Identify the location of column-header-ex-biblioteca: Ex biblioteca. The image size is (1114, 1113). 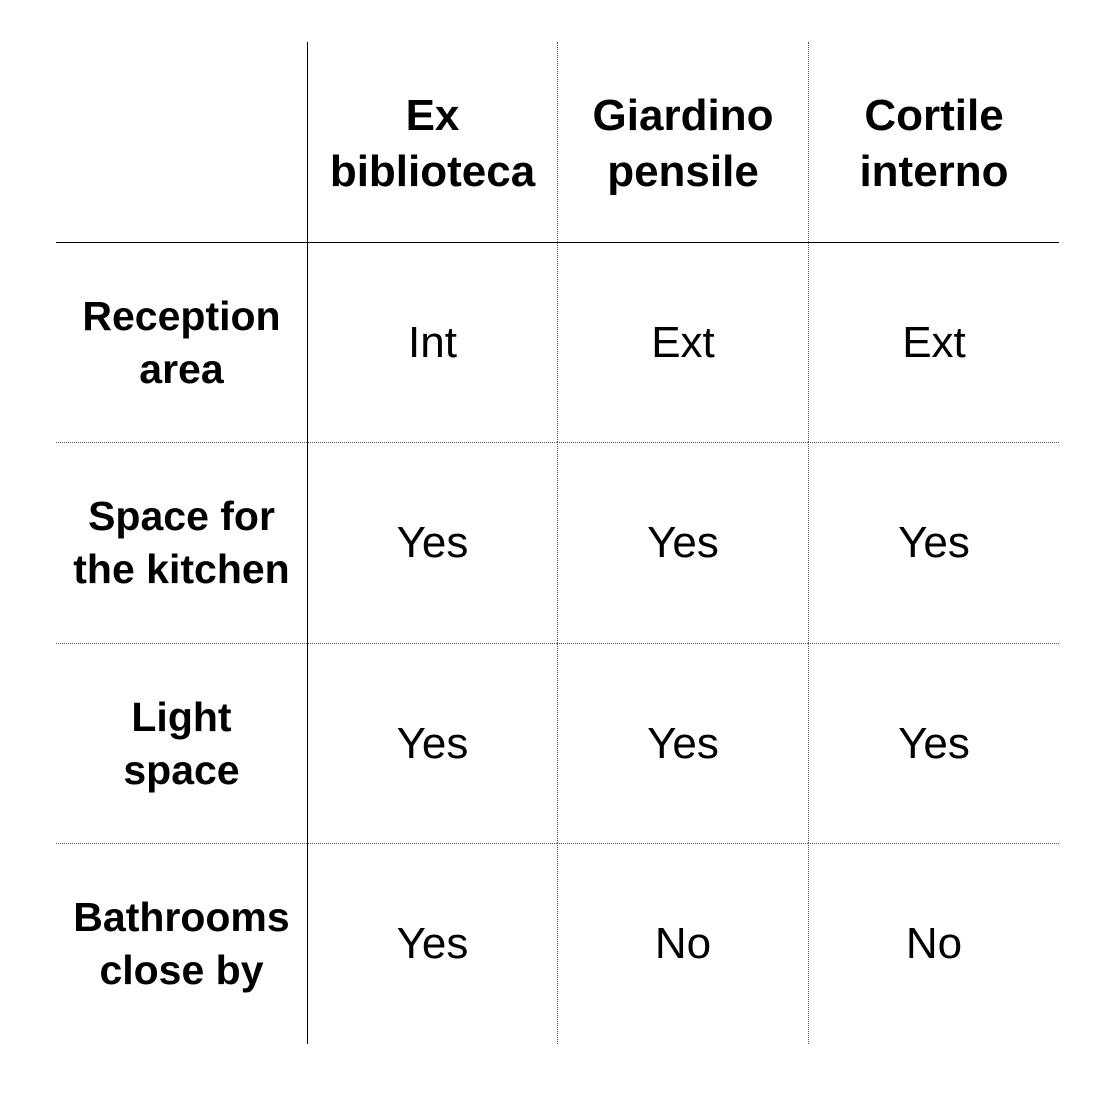
(432, 142).